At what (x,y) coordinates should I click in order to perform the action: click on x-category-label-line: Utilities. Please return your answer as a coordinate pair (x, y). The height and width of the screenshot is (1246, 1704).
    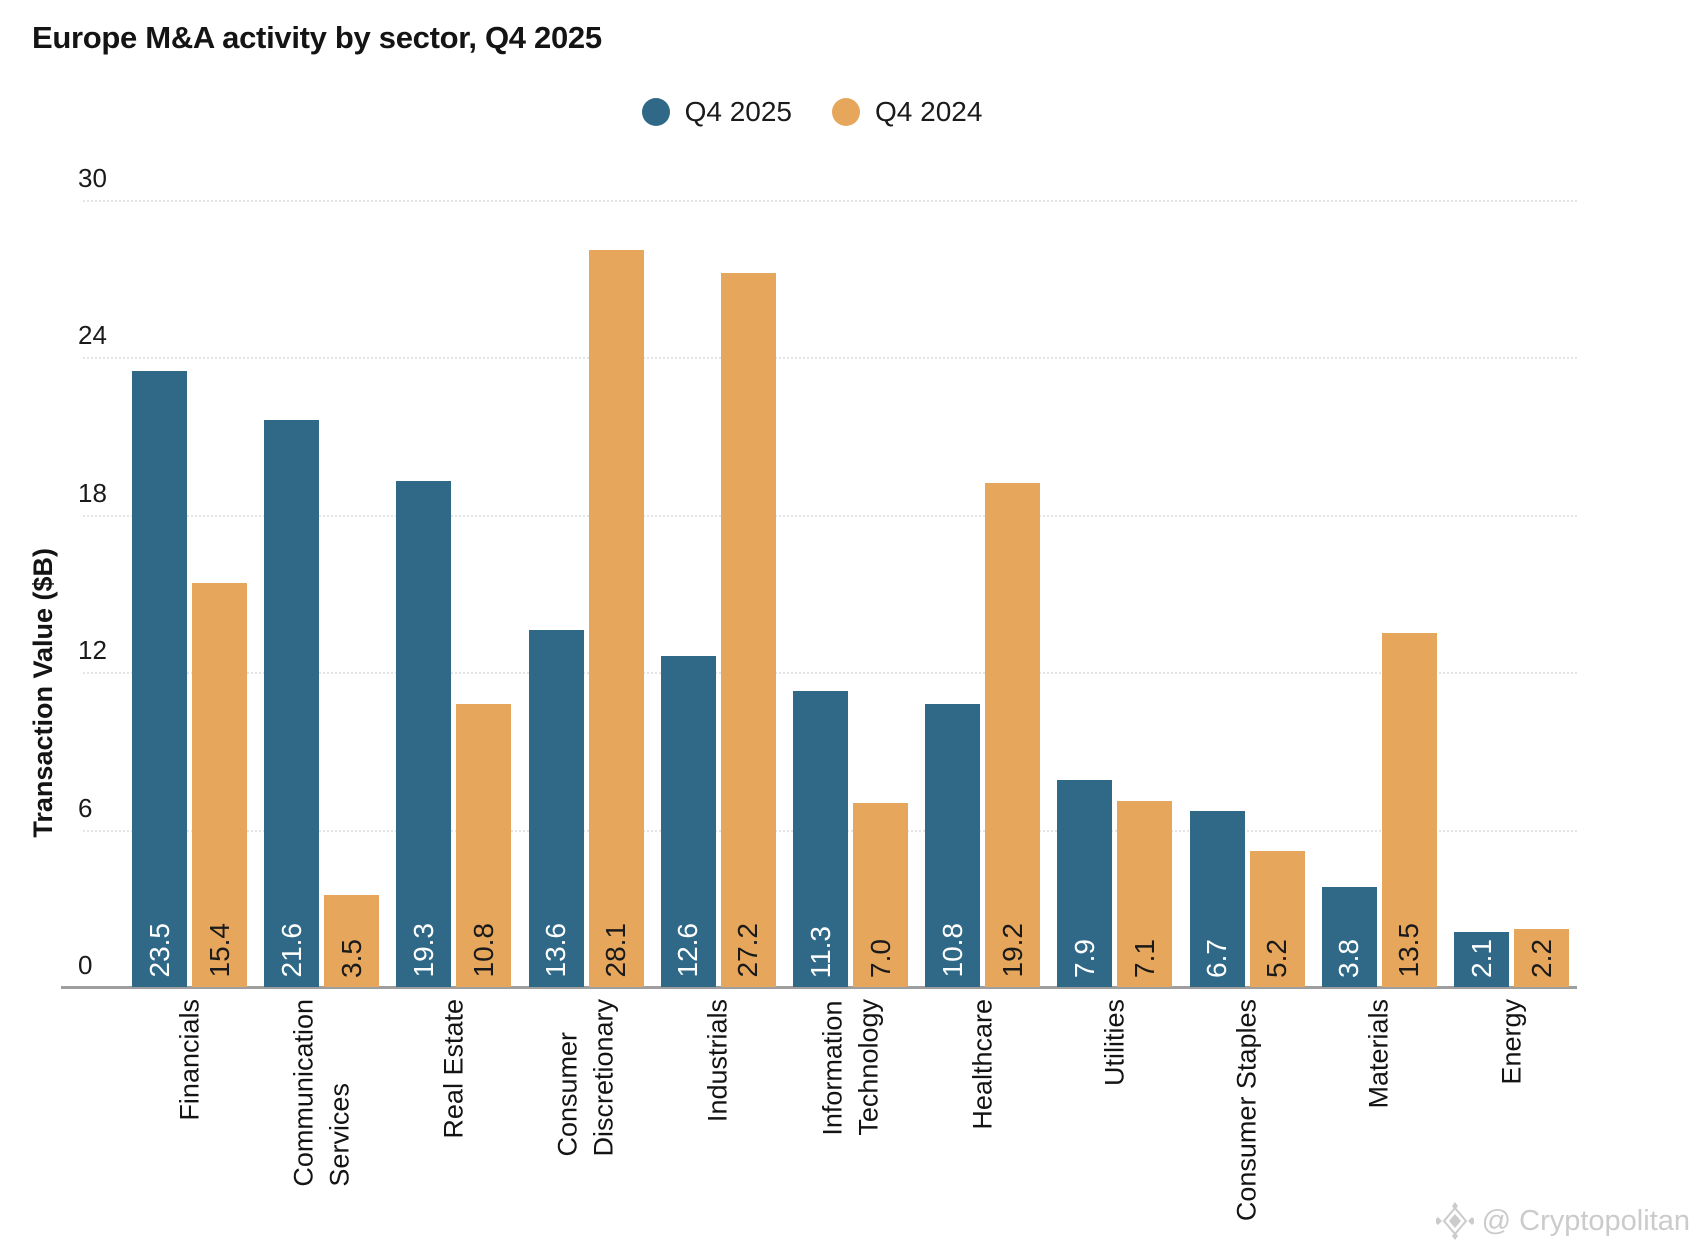
    Looking at the image, I should click on (1114, 1043).